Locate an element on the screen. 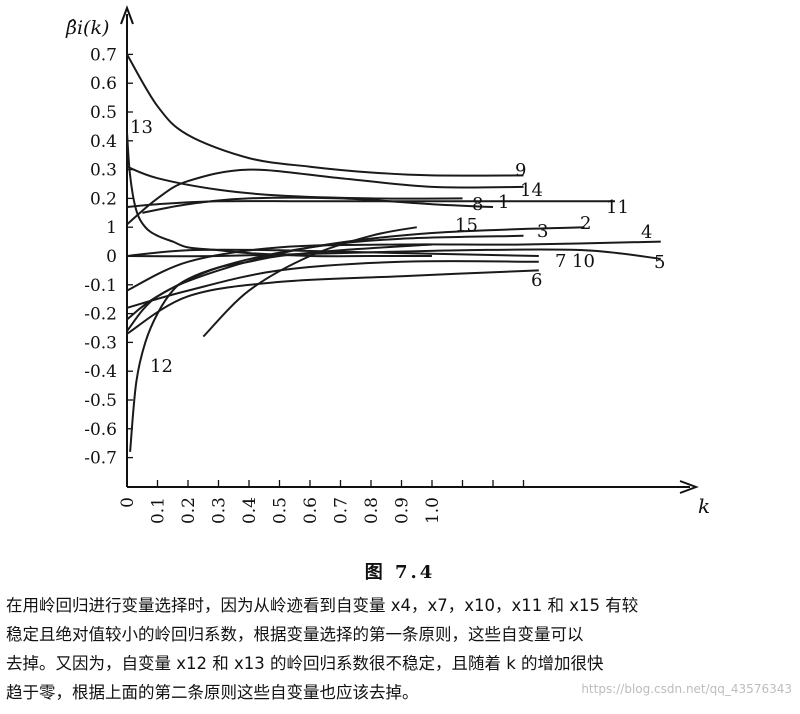 The height and width of the screenshot is (714, 800). x-tick-label: 0.5 is located at coordinates (281, 510).